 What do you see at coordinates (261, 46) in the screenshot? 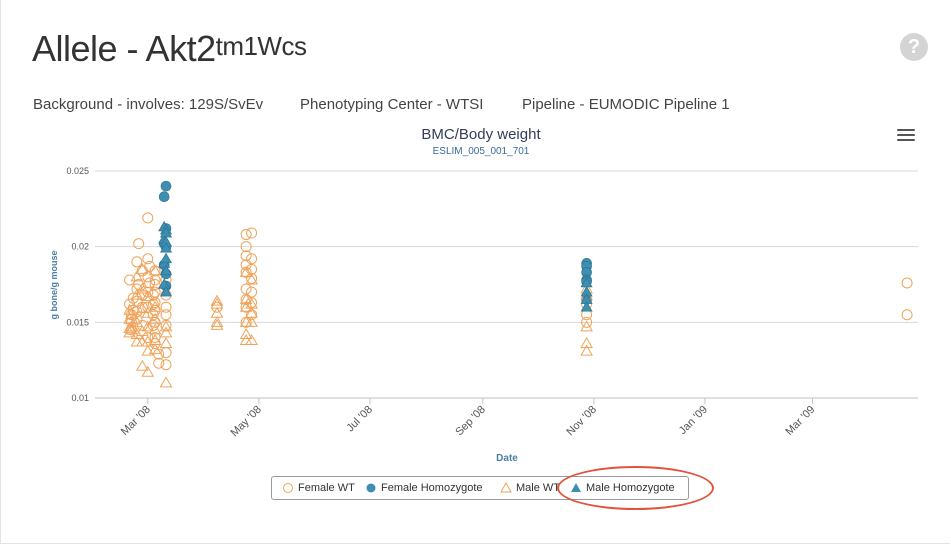
I see `title-allele-superscript: tm1Wcs` at bounding box center [261, 46].